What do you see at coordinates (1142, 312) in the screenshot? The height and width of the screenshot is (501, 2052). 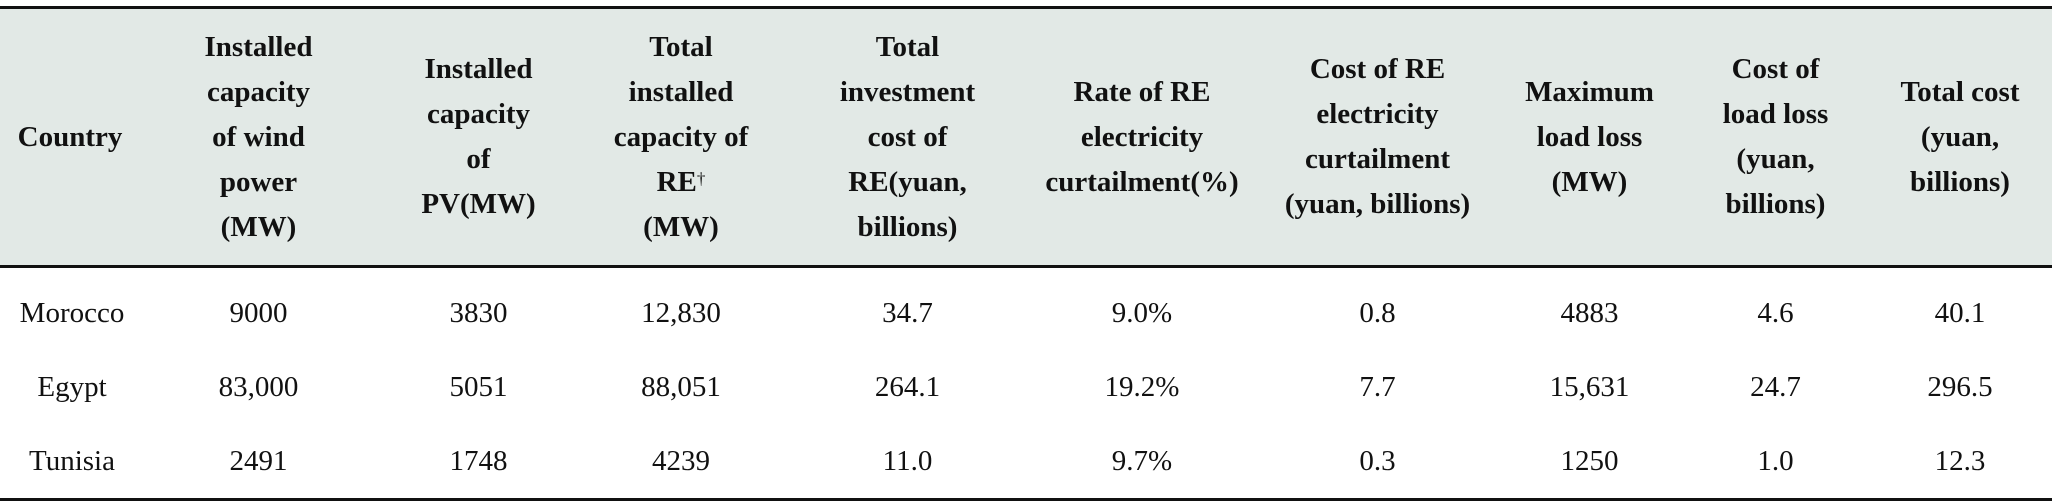 I see `cell-curtailment-rate: 9.0%` at bounding box center [1142, 312].